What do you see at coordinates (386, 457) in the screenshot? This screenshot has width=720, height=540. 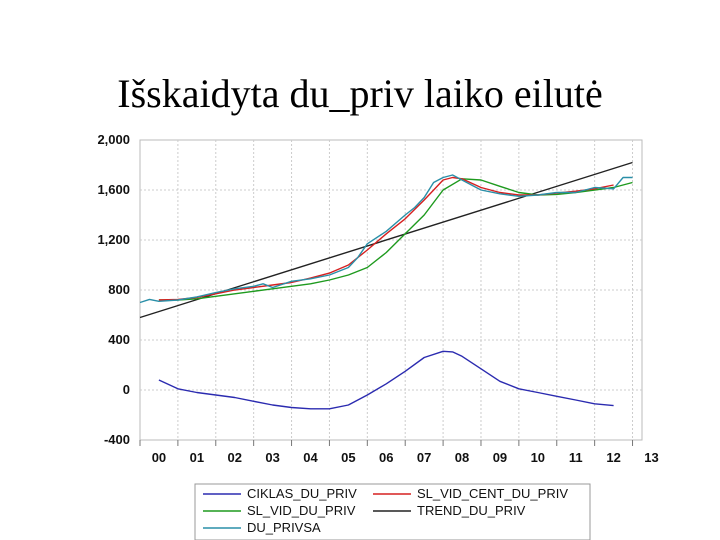 I see `x-tick-label: 06` at bounding box center [386, 457].